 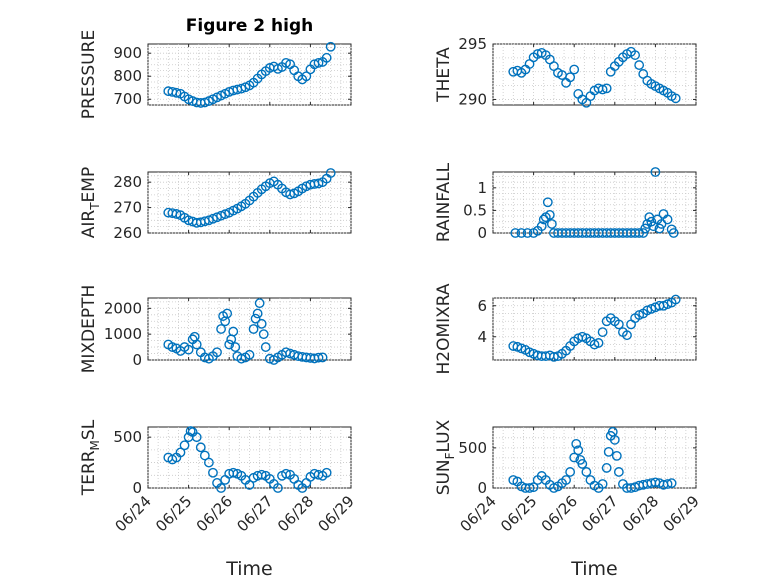 I want to click on y-tick-label: 1, so click(x=482, y=188).